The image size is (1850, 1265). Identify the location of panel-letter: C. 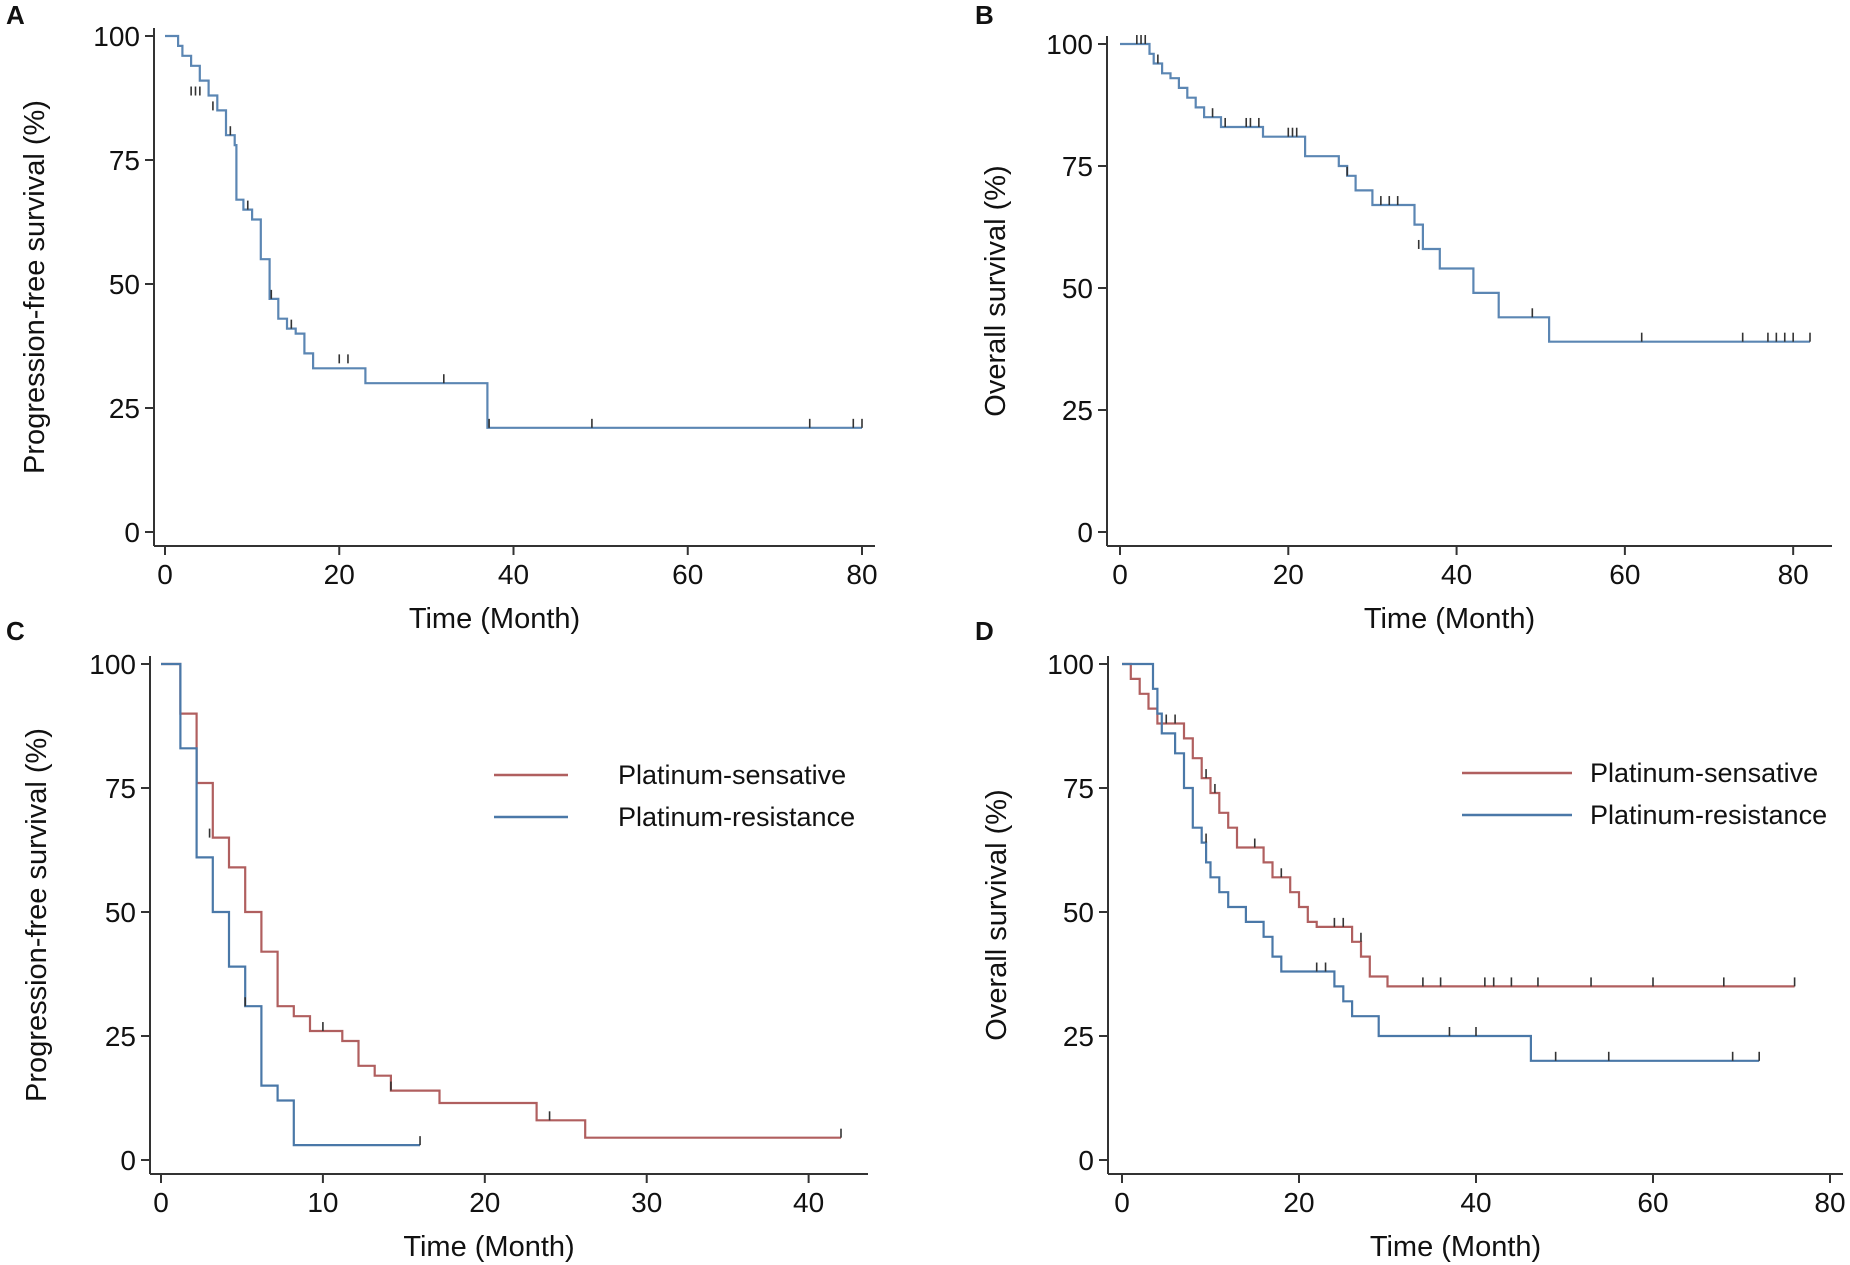
(15, 631).